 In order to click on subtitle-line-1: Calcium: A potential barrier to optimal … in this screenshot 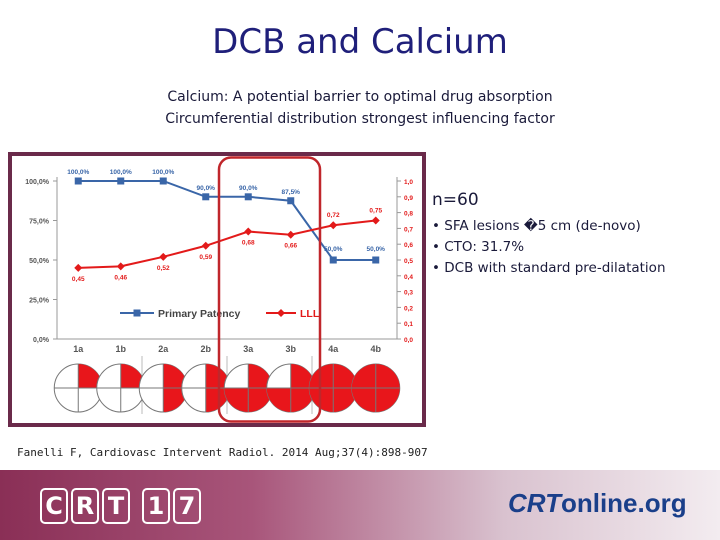, I will do `click(360, 97)`.